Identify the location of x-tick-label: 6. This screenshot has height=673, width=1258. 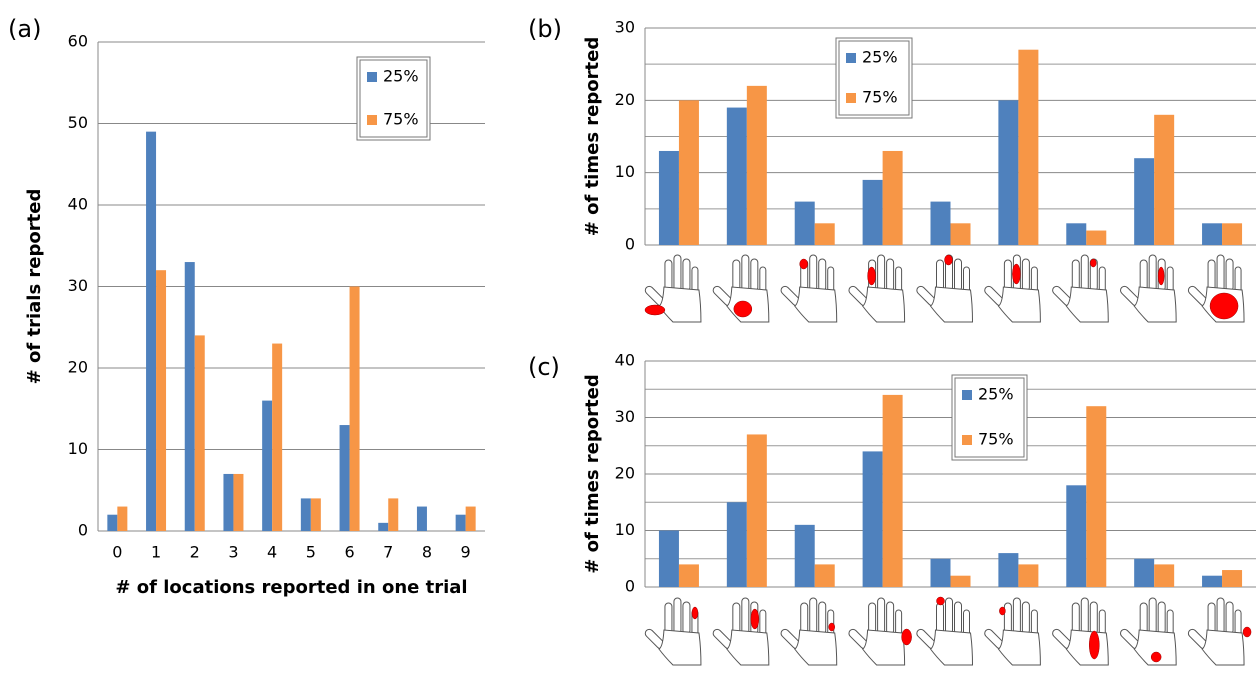
(349, 552).